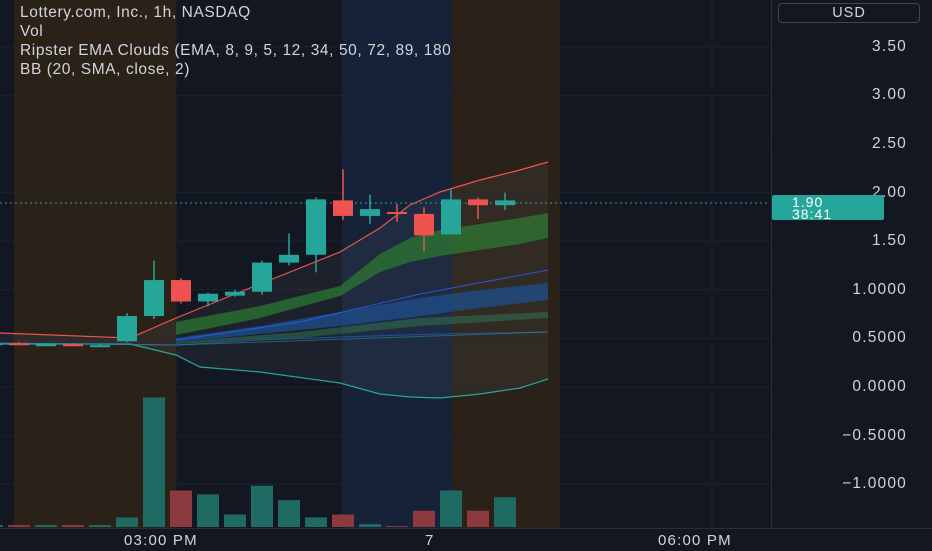  I want to click on ema-cloud-blue, so click(362, 312).